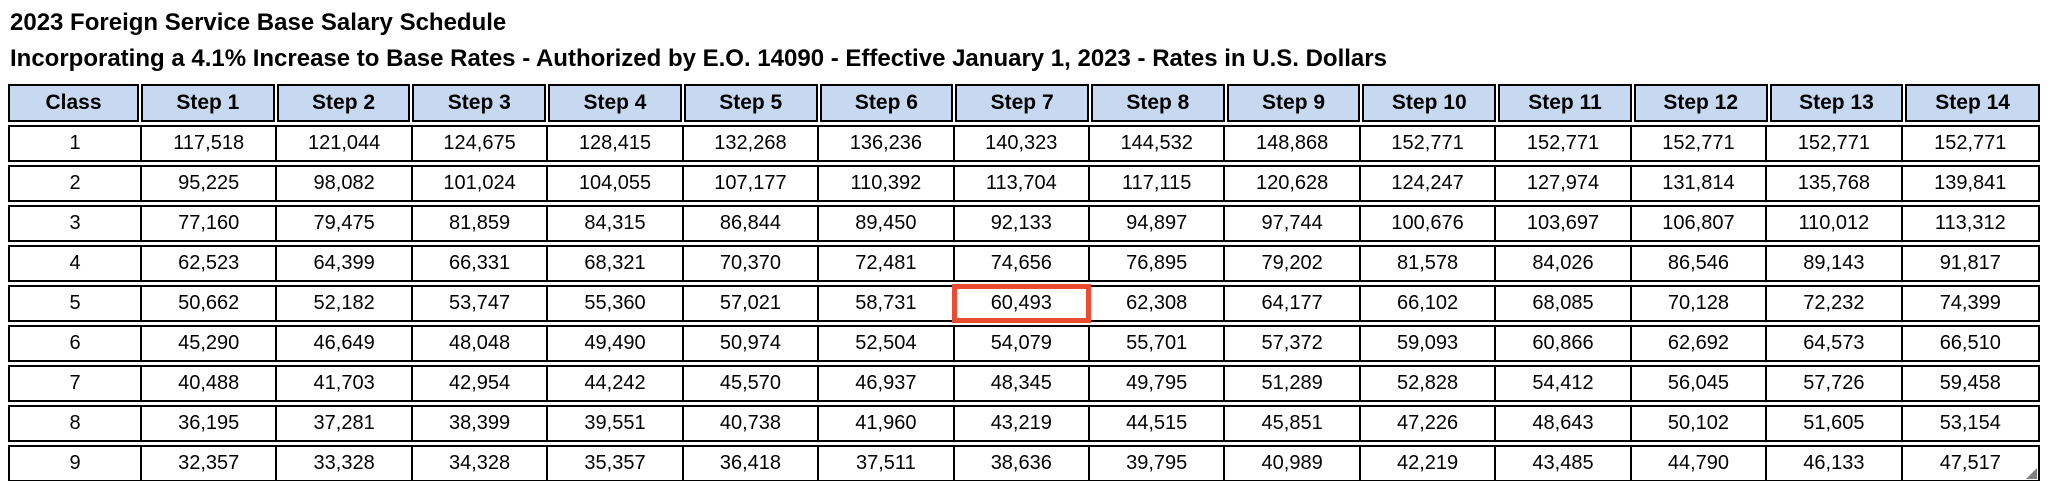  Describe the element at coordinates (210, 263) in the screenshot. I see `salary-cell-class4-step1: 62,523` at that location.